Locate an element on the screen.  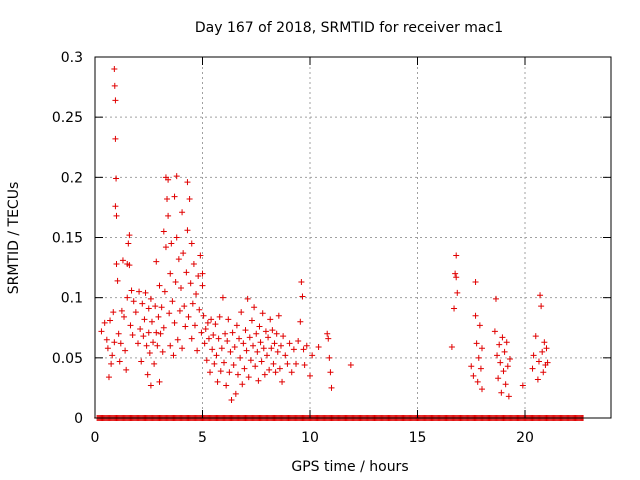
y-axis-title: SRMTID / TECUs is located at coordinates (14, 238).